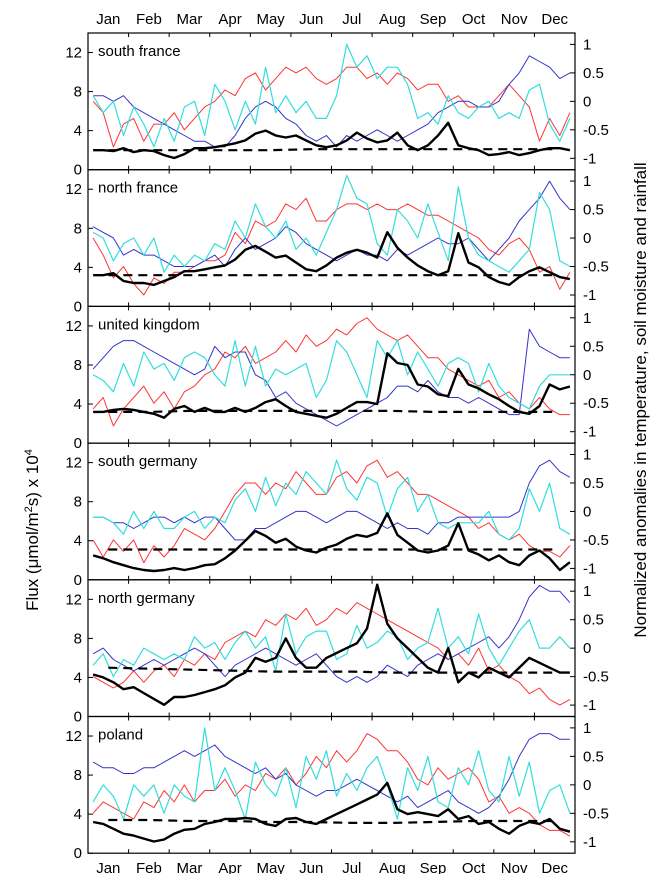 Image resolution: width=651 pixels, height=874 pixels. I want to click on left-axis-title-part-2: s) x 10, so click(32, 480).